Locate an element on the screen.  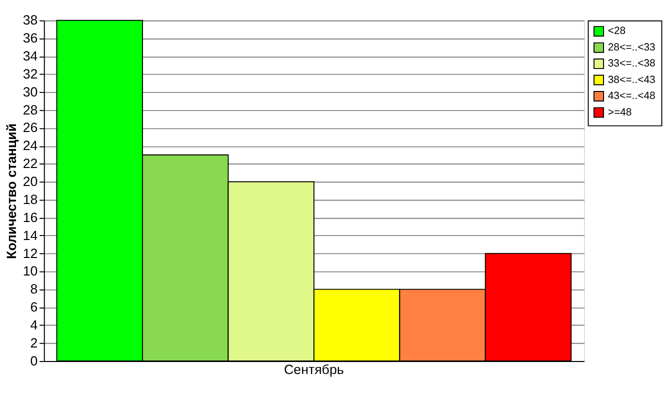
y-tick-label: 32 is located at coordinates (30, 74).